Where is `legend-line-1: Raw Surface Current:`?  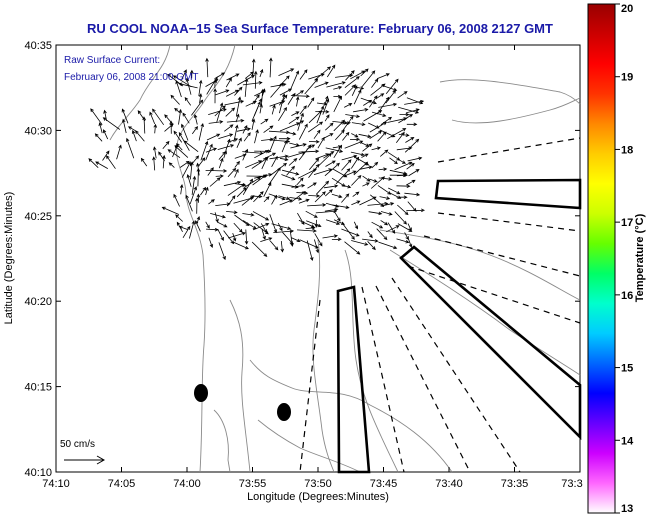
legend-line-1: Raw Surface Current: is located at coordinates (112, 60).